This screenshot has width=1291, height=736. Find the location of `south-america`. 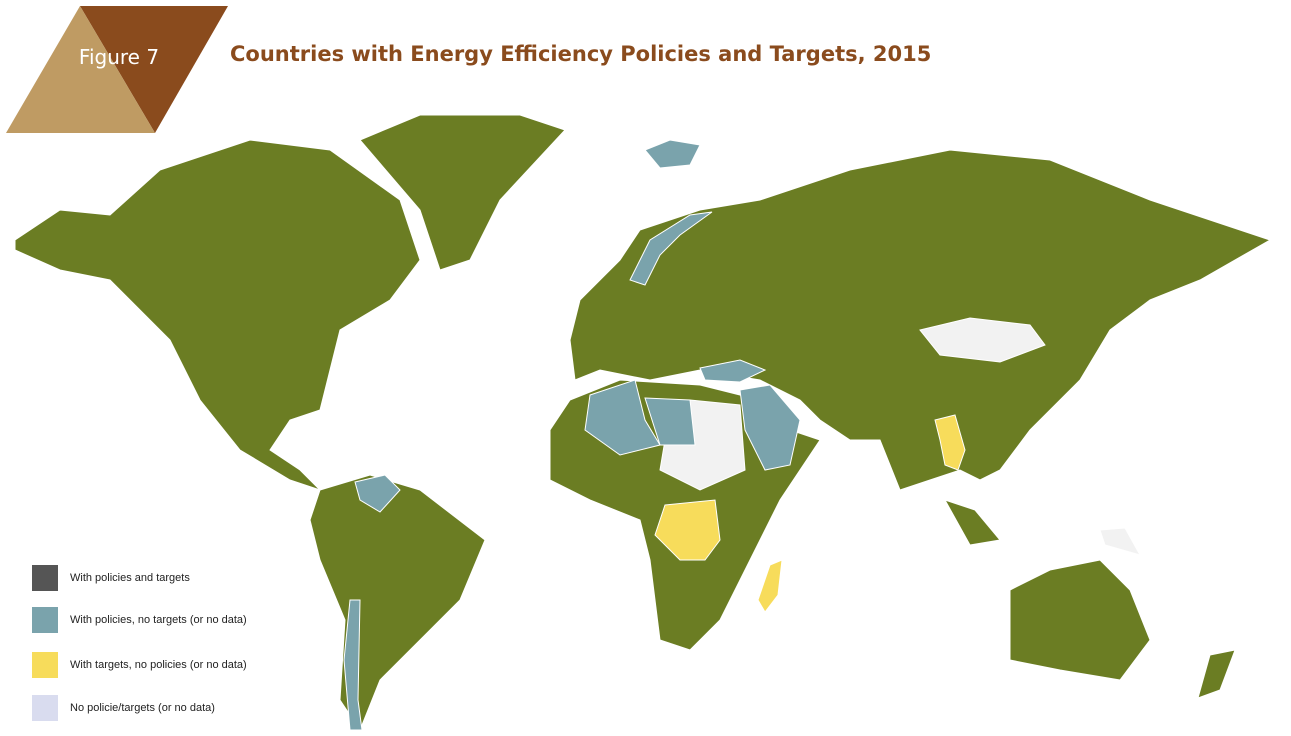

south-america is located at coordinates (397, 603).